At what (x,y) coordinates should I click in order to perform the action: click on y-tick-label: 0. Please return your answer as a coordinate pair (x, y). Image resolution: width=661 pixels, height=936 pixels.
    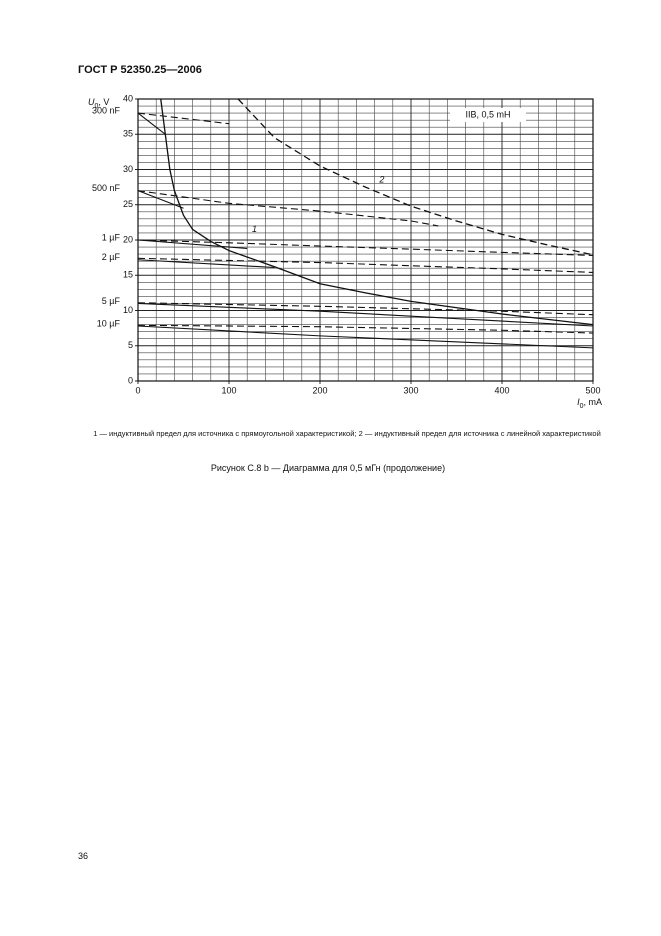
    Looking at the image, I should click on (130, 380).